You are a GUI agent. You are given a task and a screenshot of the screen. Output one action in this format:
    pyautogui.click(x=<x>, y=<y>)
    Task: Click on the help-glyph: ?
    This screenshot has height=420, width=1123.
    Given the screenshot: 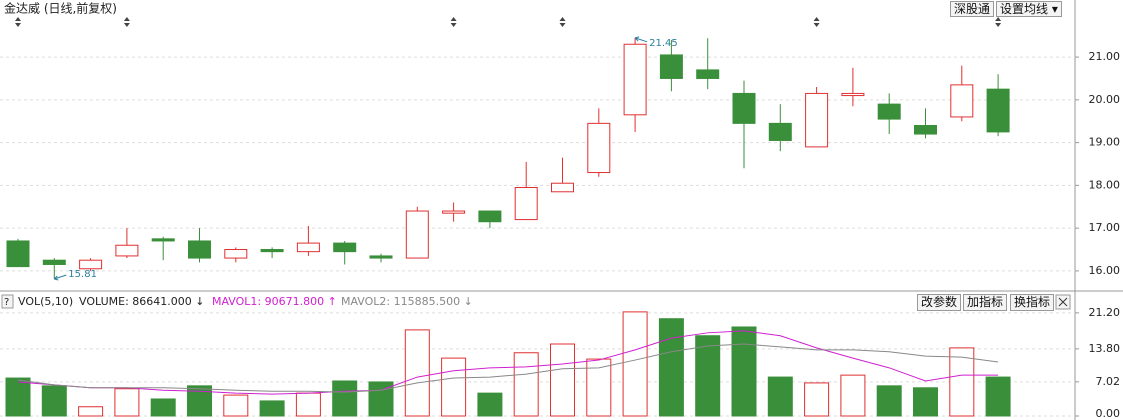 What is the action you would take?
    pyautogui.click(x=6, y=302)
    